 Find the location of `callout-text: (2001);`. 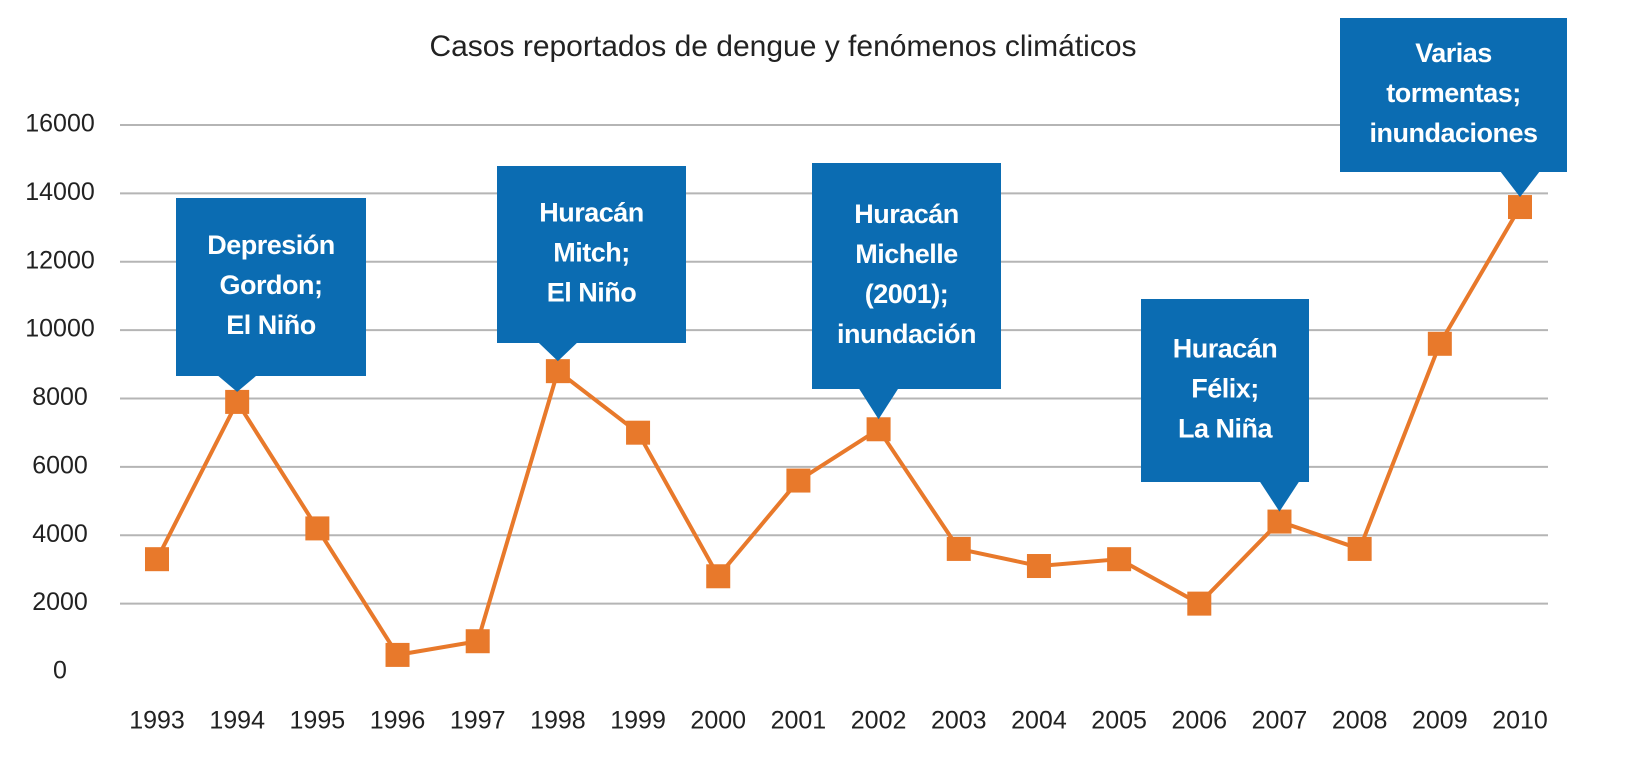

callout-text: (2001); is located at coordinates (907, 294).